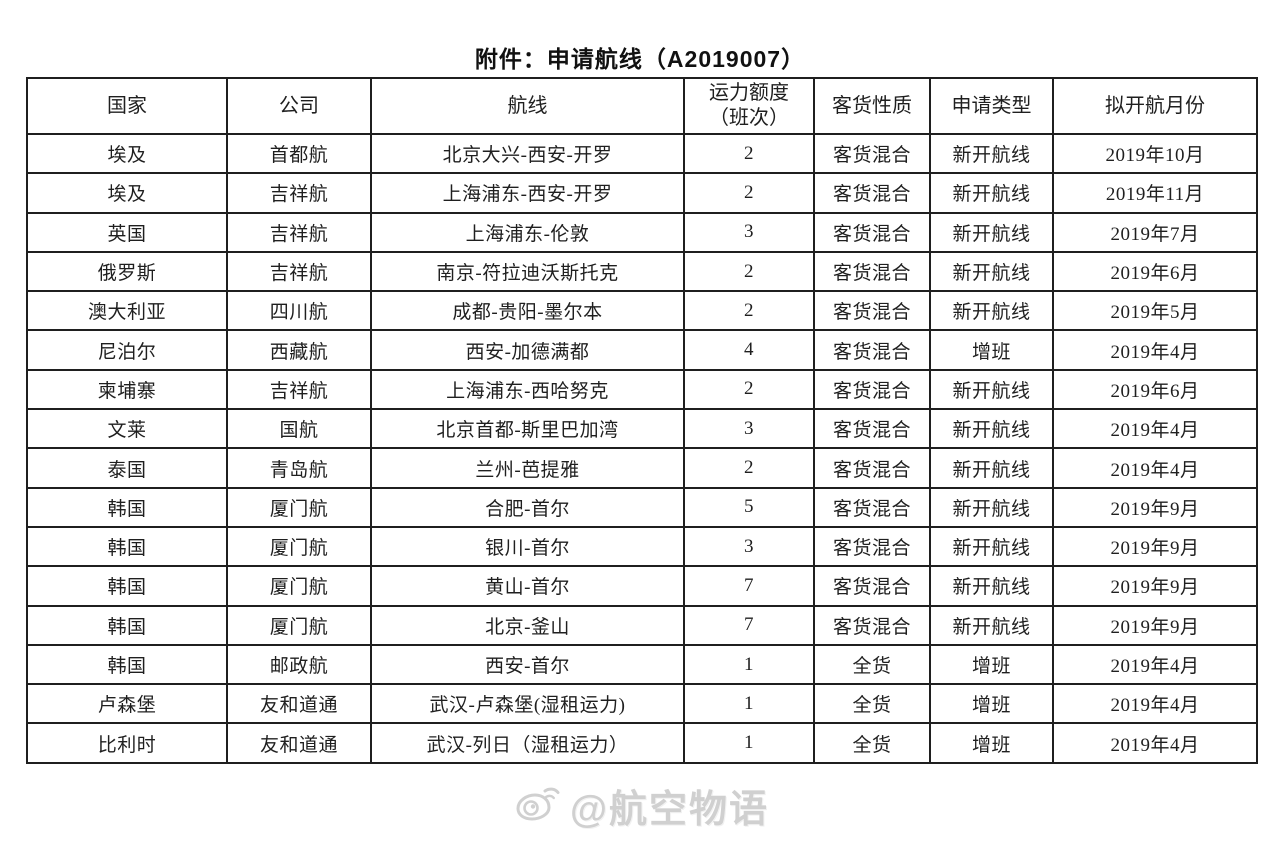 This screenshot has width=1280, height=843. I want to click on cell-route: 银川-首尔, so click(527, 546).